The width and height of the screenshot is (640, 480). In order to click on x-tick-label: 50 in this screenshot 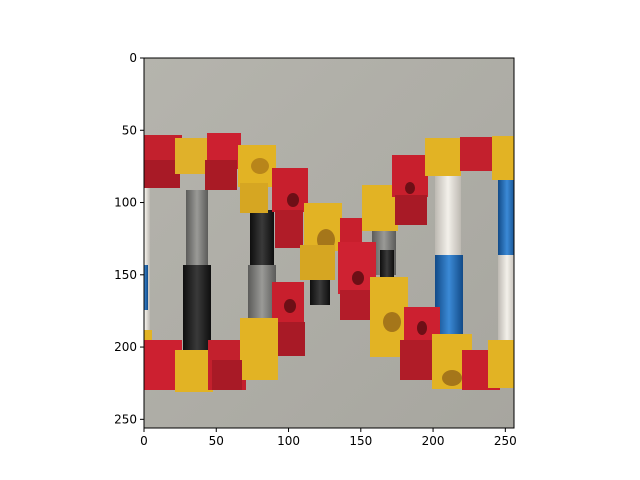, I will do `click(216, 441)`.